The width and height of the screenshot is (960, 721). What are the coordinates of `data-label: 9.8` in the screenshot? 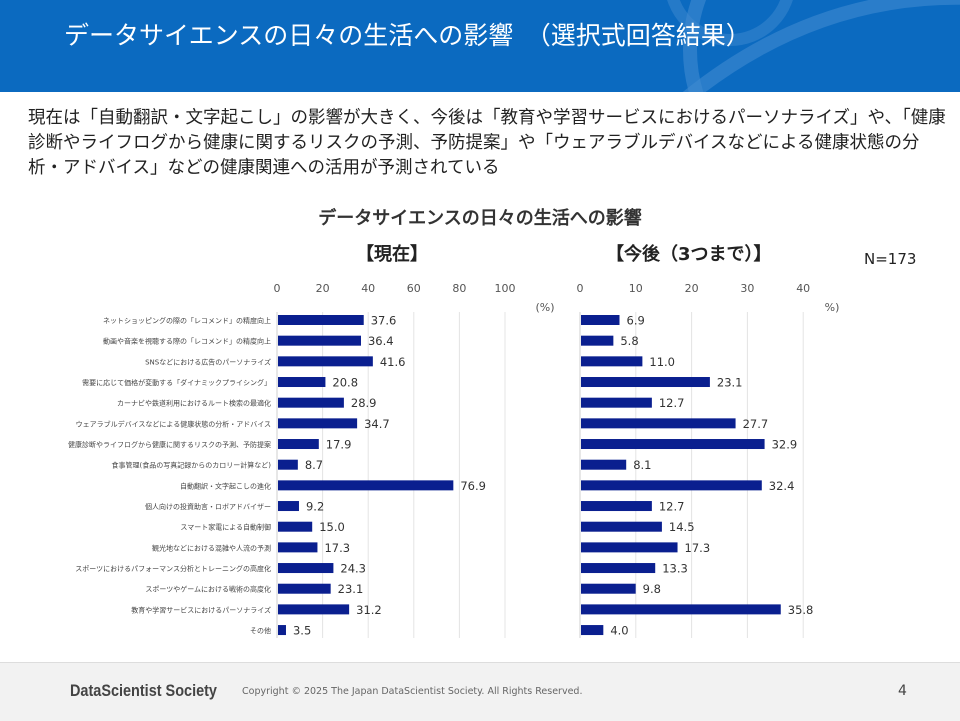 It's located at (652, 589).